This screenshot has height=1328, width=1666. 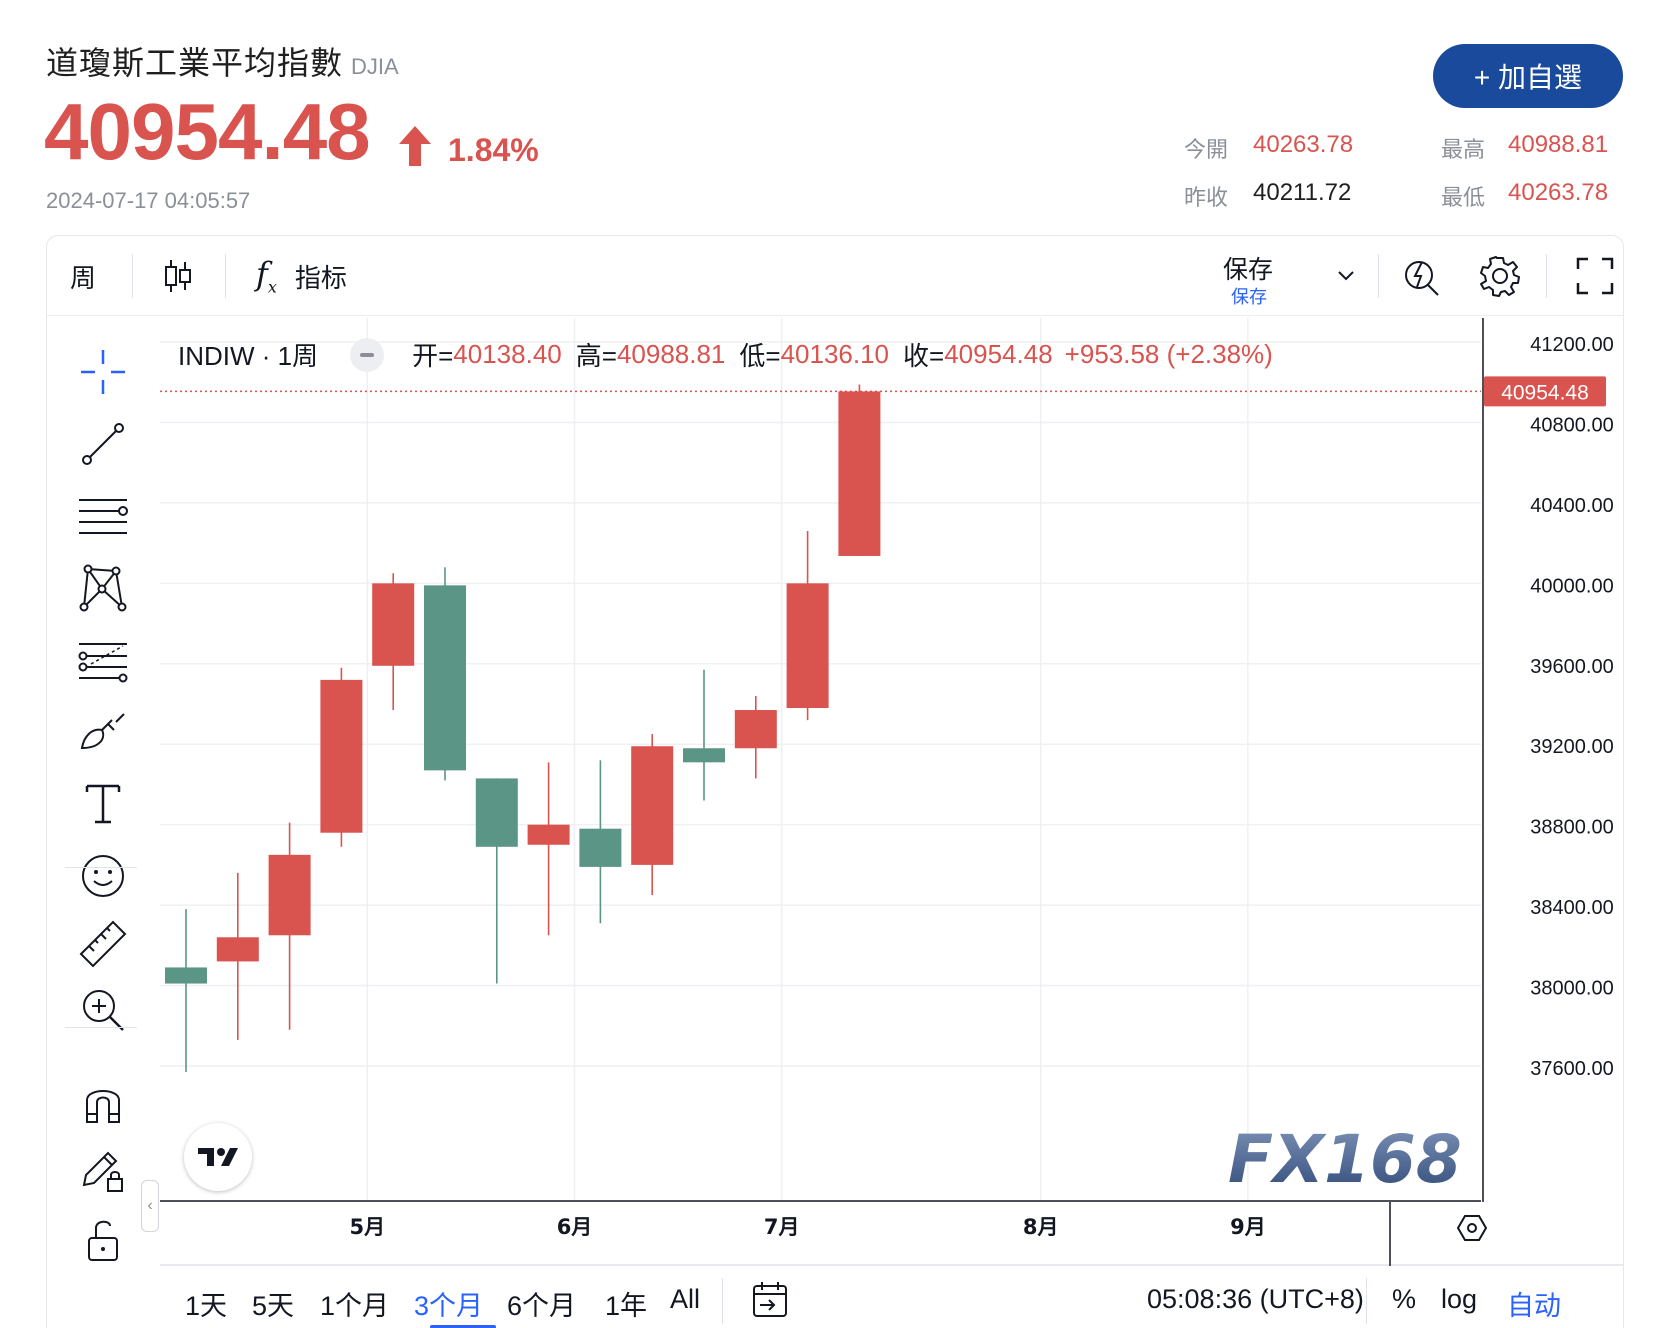 I want to click on candle-type-button, so click(x=178, y=276).